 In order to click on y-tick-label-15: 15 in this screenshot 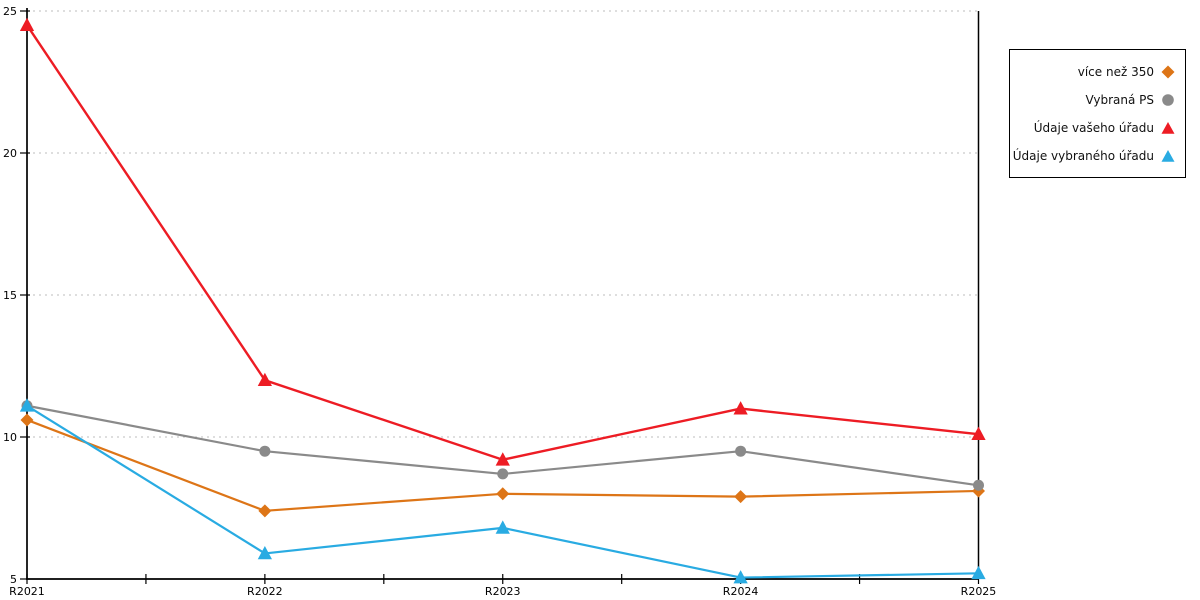, I will do `click(10, 295)`.